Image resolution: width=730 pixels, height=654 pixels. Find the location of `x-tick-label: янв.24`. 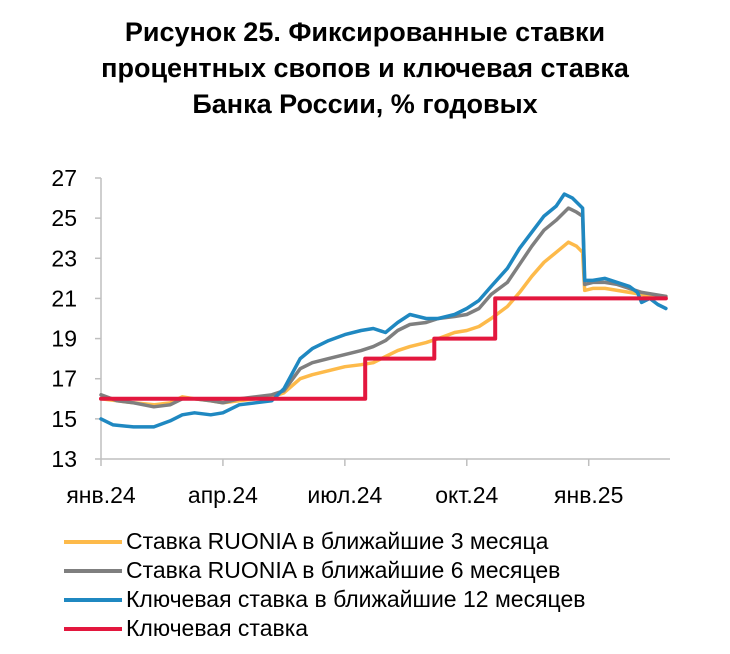

x-tick-label: янв.24 is located at coordinates (101, 495).